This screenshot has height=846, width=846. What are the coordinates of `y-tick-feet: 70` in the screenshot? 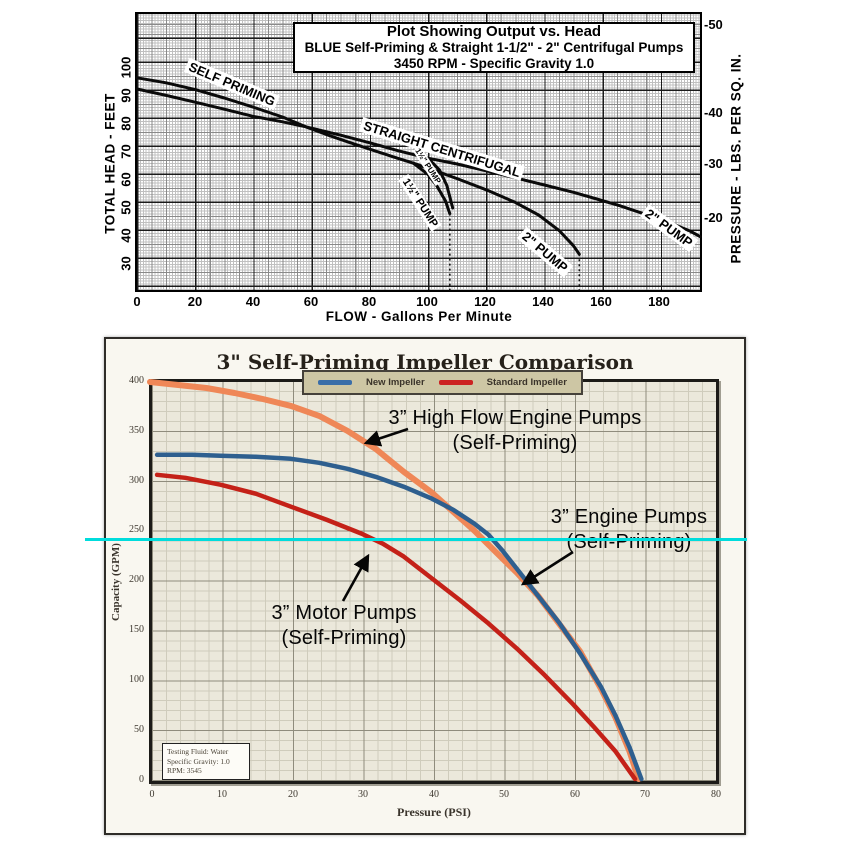 It's located at (126, 151).